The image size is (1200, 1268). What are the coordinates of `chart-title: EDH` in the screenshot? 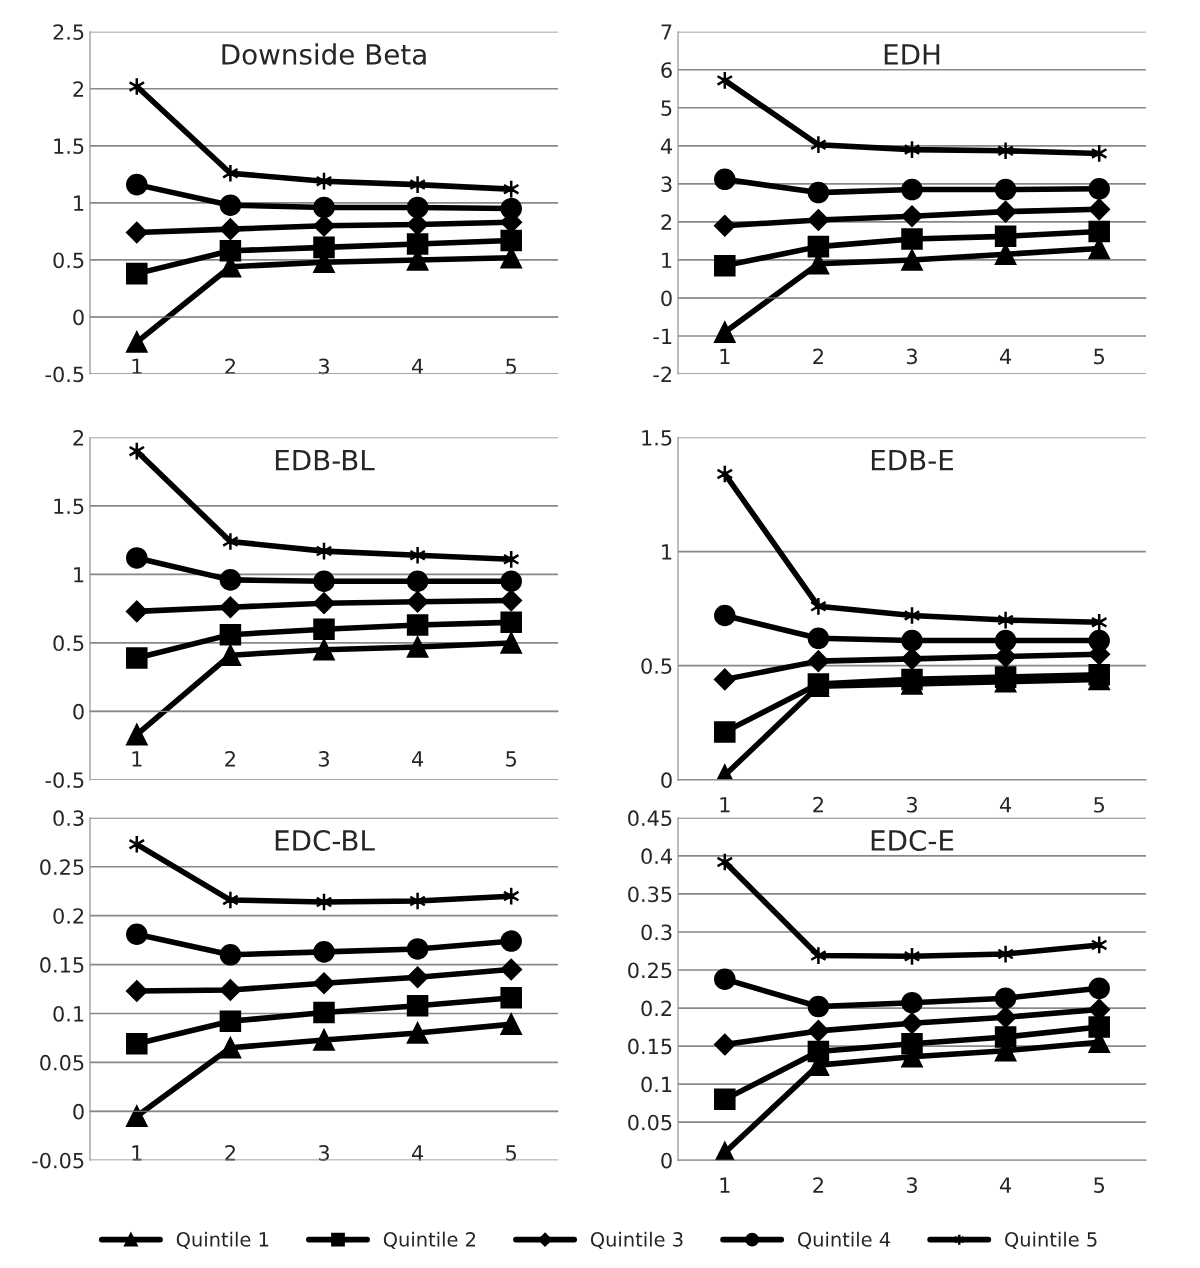 It's located at (912, 54).